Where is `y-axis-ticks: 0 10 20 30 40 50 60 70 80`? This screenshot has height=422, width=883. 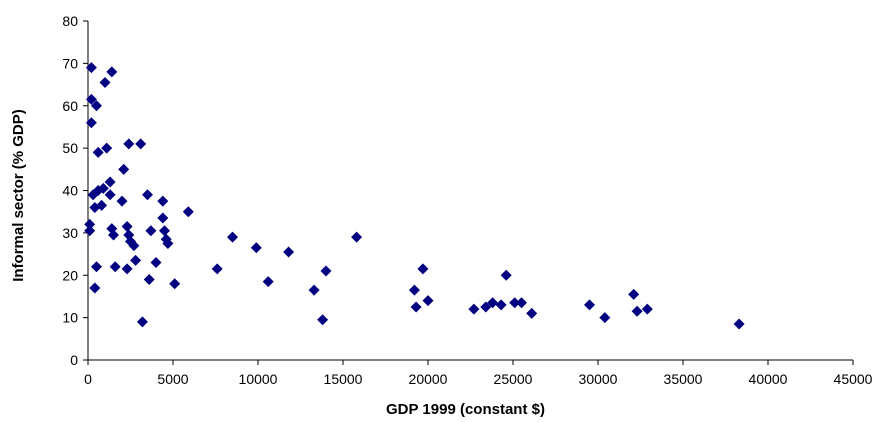
y-axis-ticks: 0 10 20 30 40 50 60 70 80 is located at coordinates (75, 190).